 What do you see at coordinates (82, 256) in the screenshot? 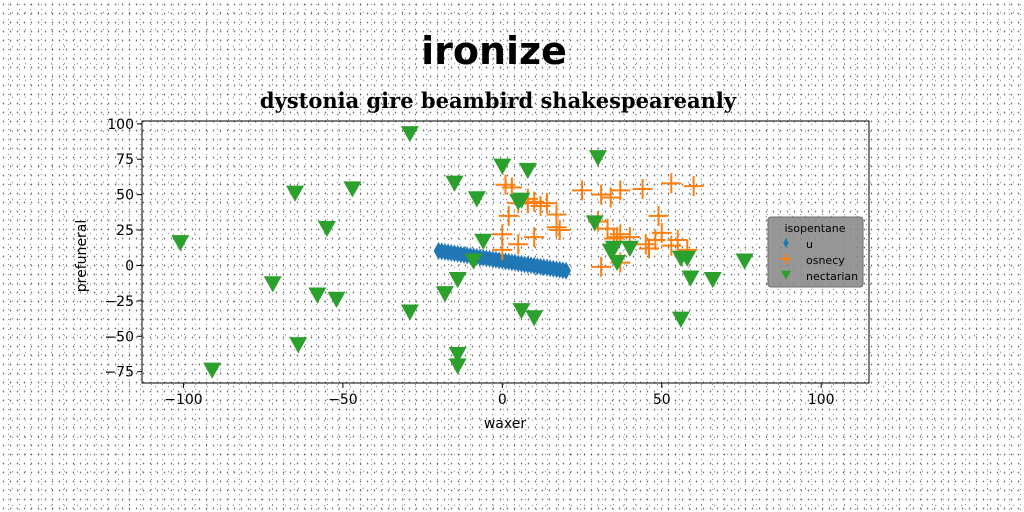
I see `y-axis-label: prefuneral` at bounding box center [82, 256].